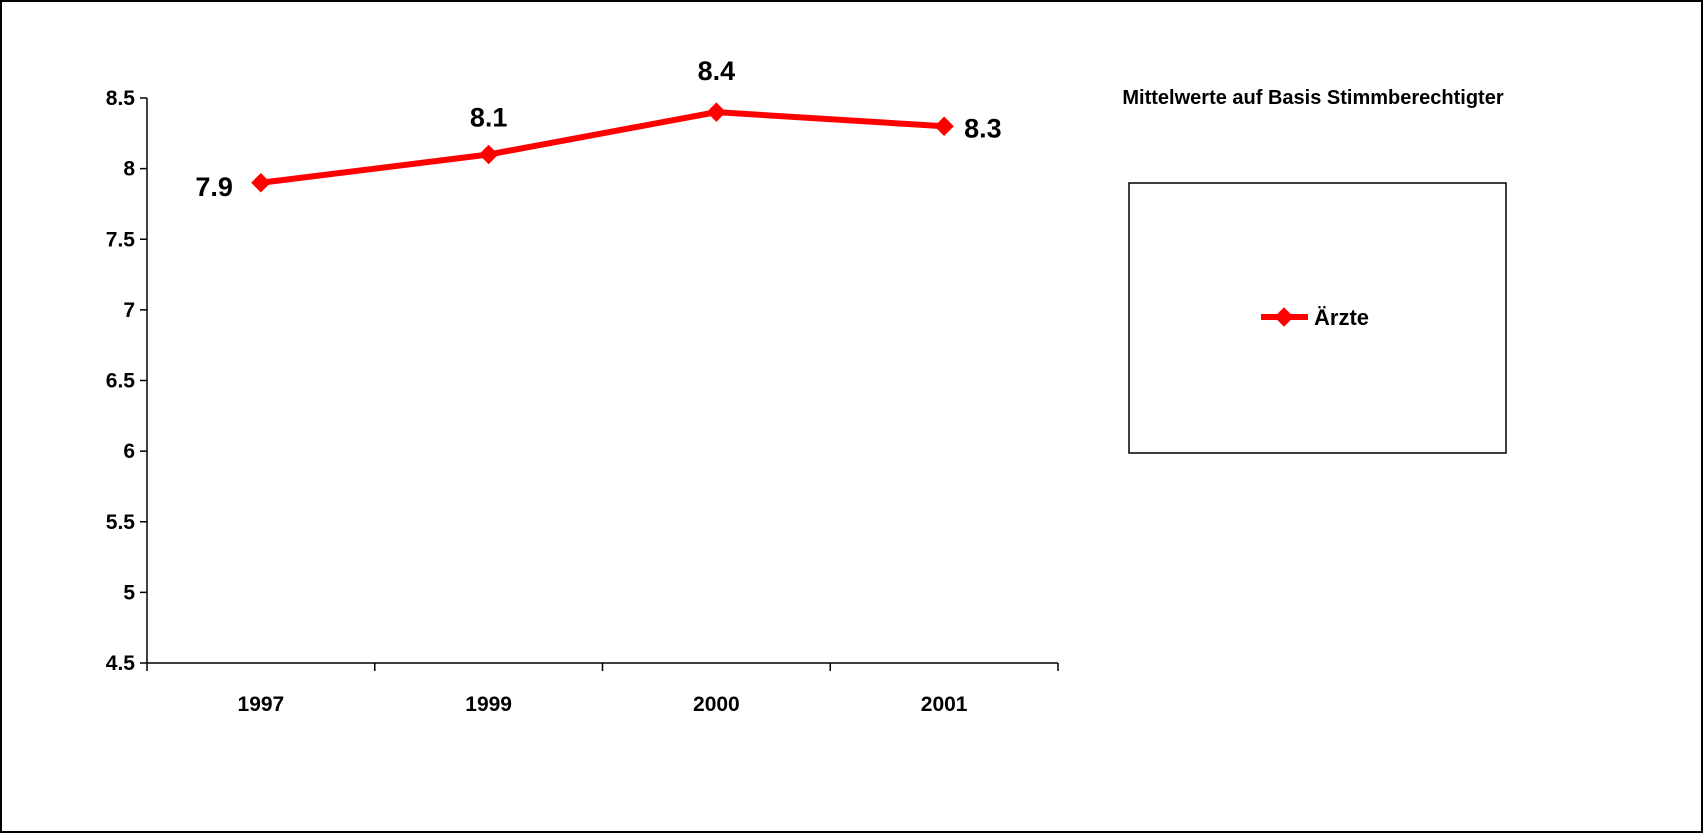  What do you see at coordinates (129, 592) in the screenshot?
I see `y-tick-label: 5` at bounding box center [129, 592].